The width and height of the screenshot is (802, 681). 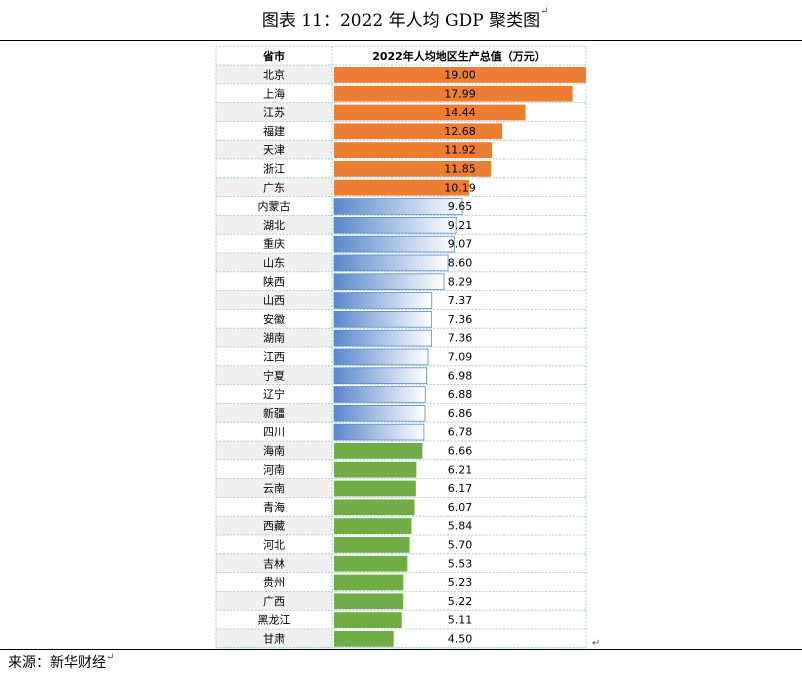 I want to click on province-label: 新疆, so click(x=274, y=413).